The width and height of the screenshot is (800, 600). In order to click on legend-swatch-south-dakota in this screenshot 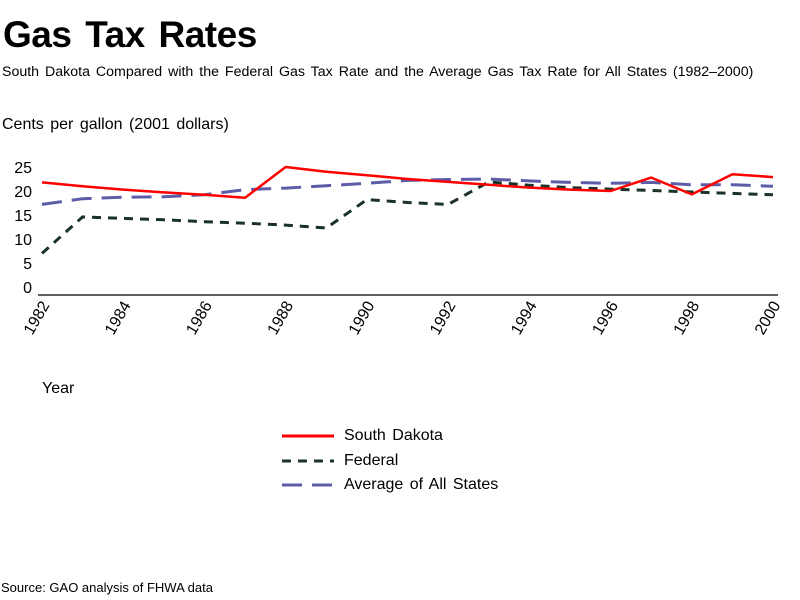, I will do `click(308, 436)`.